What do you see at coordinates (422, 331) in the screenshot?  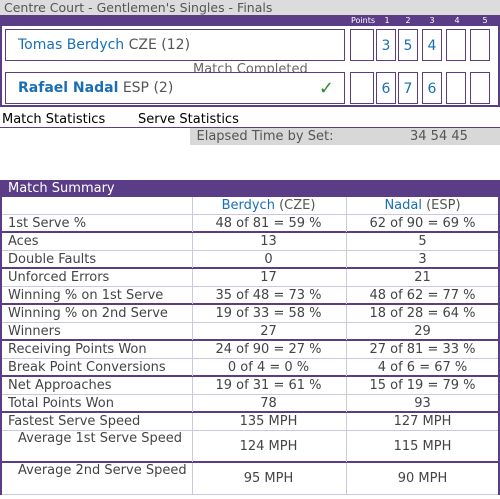 I see `nadal-value: 29` at bounding box center [422, 331].